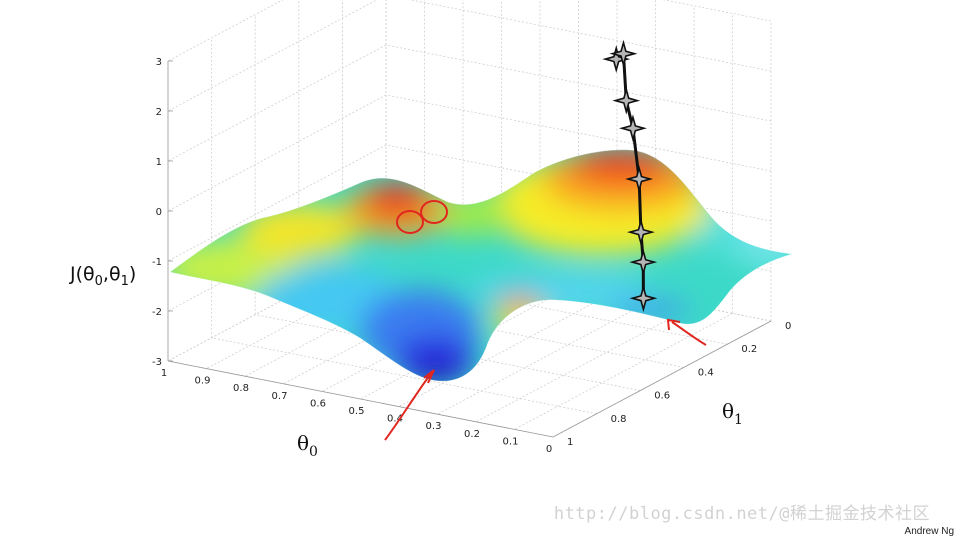 The height and width of the screenshot is (540, 960). What do you see at coordinates (662, 396) in the screenshot?
I see `theta1-tick-label: 0.6` at bounding box center [662, 396].